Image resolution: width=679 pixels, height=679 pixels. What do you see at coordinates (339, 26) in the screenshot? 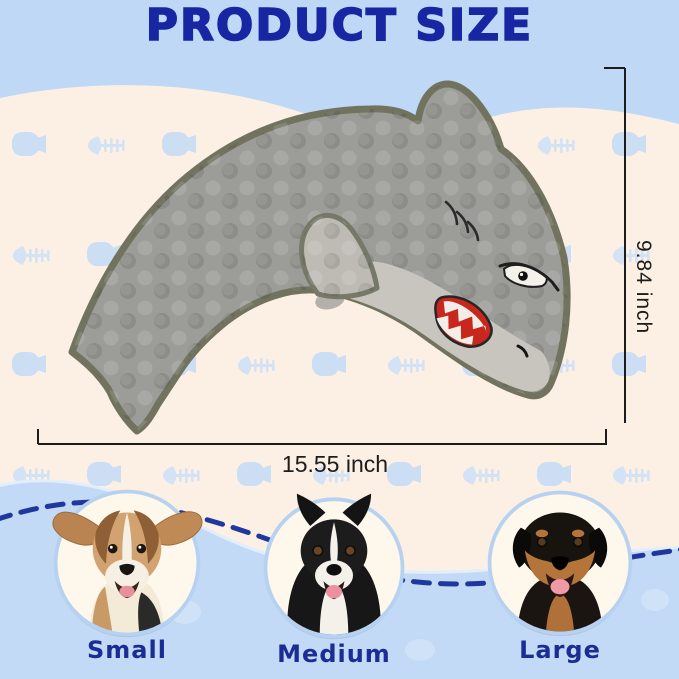
I see `page-title: PRODUCT SIZE` at bounding box center [339, 26].